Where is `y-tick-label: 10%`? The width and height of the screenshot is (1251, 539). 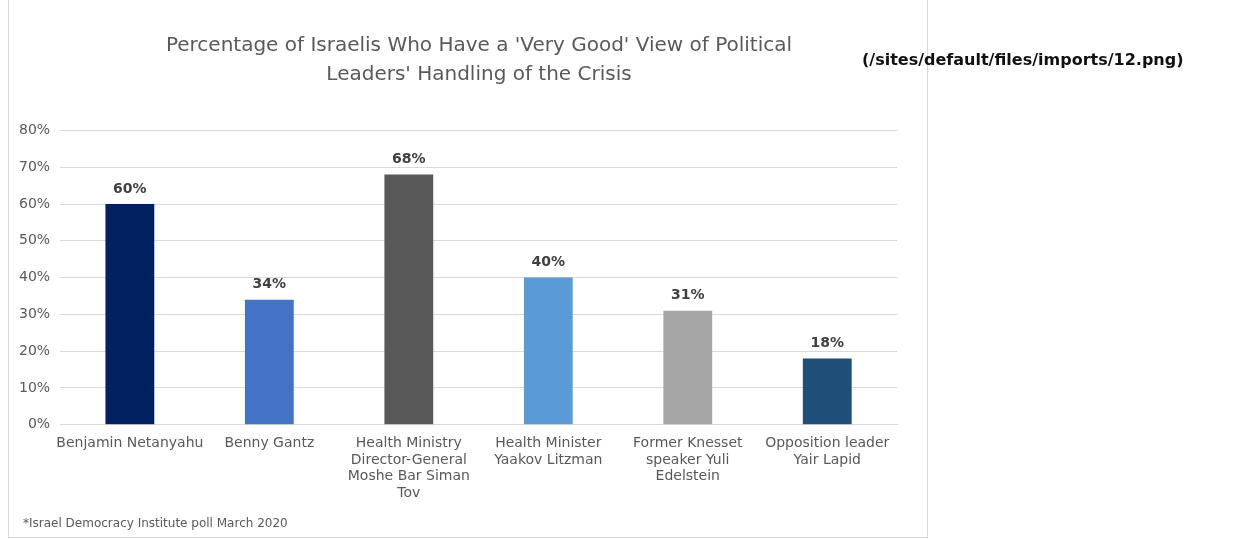 y-tick-label: 10% is located at coordinates (34, 386).